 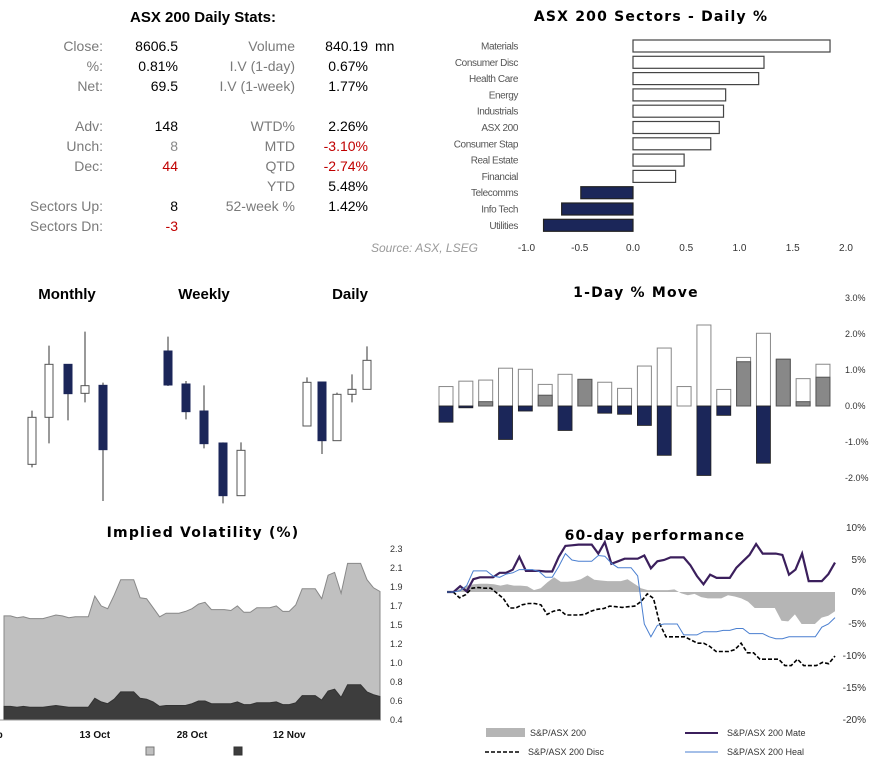 I want to click on x-tick-label: 12 Nov, so click(x=289, y=735).